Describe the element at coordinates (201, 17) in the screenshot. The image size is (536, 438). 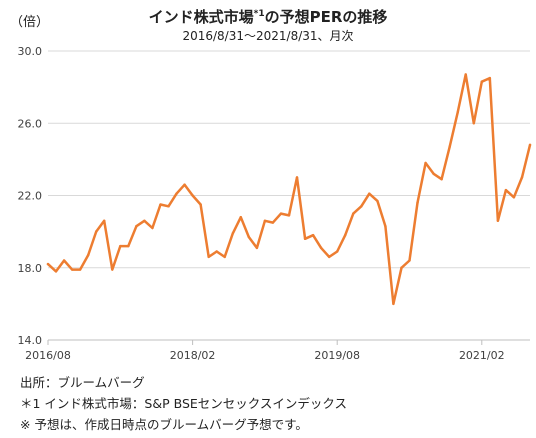
I see `chart-title-main: インド株式市場` at that location.